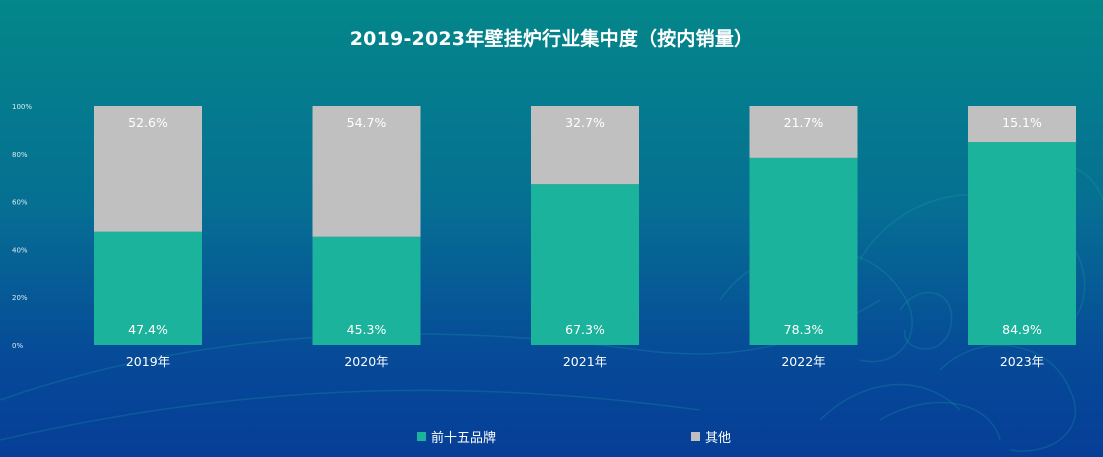  I want to click on data-label-other: 54.7%, so click(367, 122).